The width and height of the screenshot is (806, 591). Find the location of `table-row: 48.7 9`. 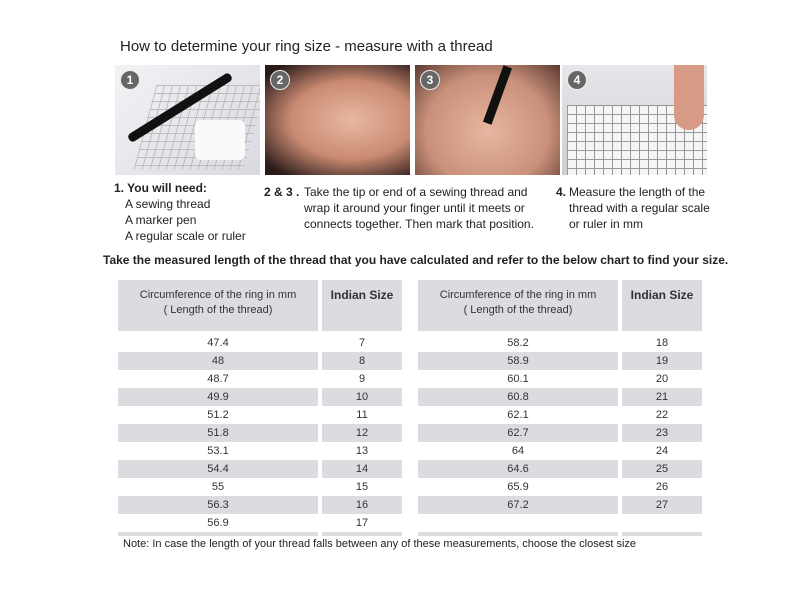

table-row: 48.7 9 is located at coordinates (260, 379).